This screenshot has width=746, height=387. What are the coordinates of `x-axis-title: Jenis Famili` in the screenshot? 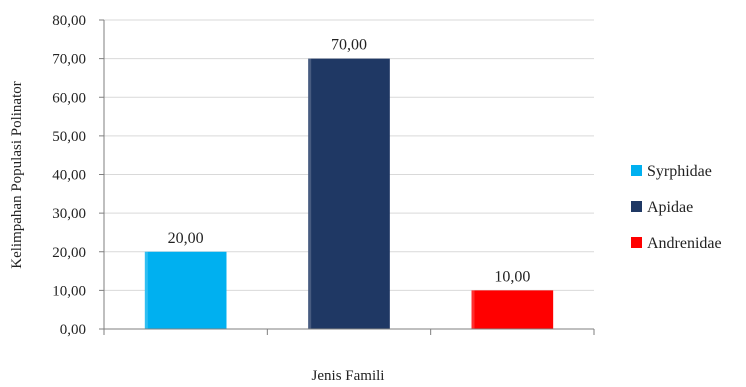 It's located at (348, 376).